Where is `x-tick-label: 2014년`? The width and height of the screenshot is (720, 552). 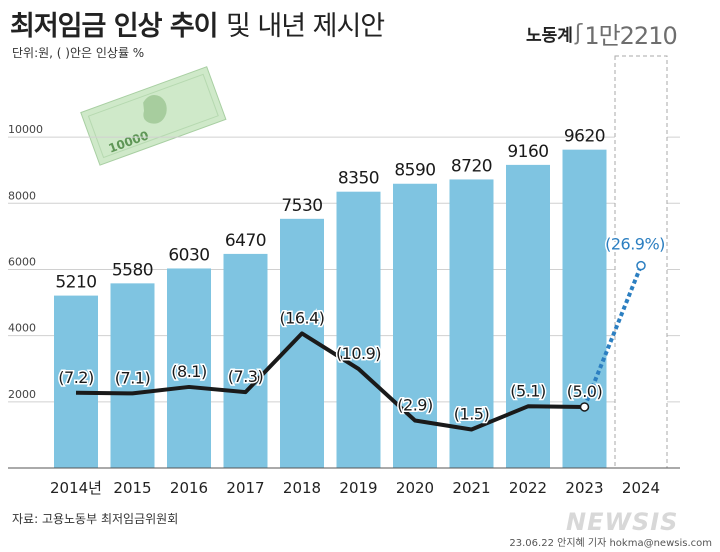 x-tick-label: 2014년 is located at coordinates (76, 488).